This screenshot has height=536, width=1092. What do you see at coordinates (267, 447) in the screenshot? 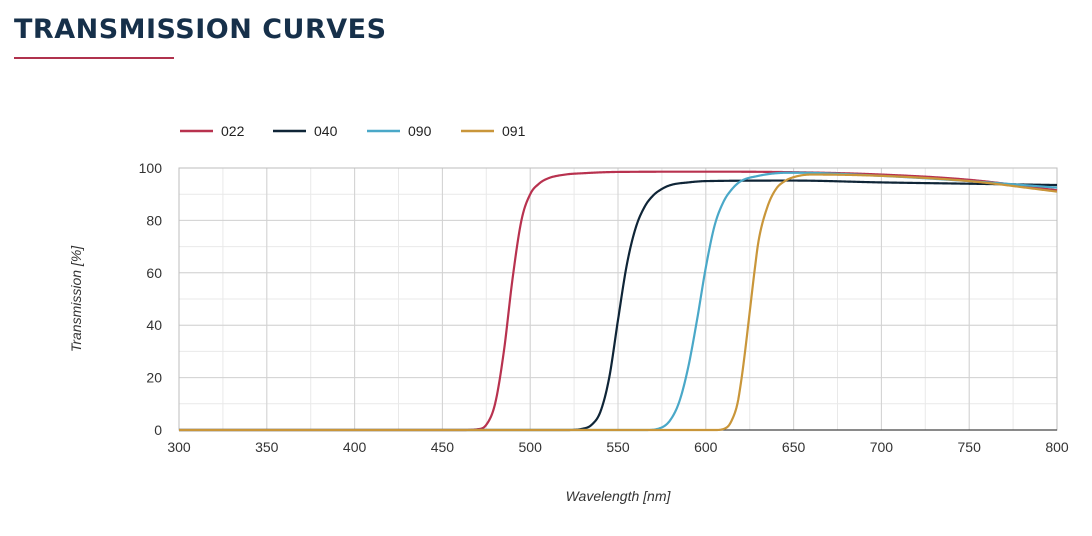
I see `x-tick-label: 350` at bounding box center [267, 447].